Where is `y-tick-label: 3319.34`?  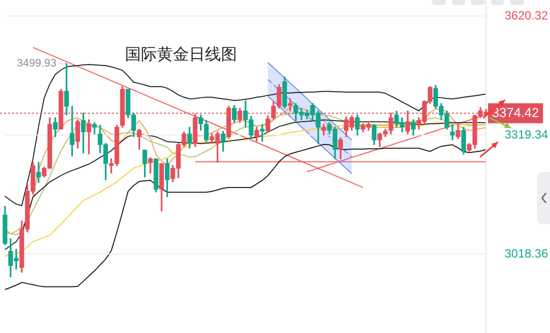 y-tick-label: 3319.34 is located at coordinates (526, 134).